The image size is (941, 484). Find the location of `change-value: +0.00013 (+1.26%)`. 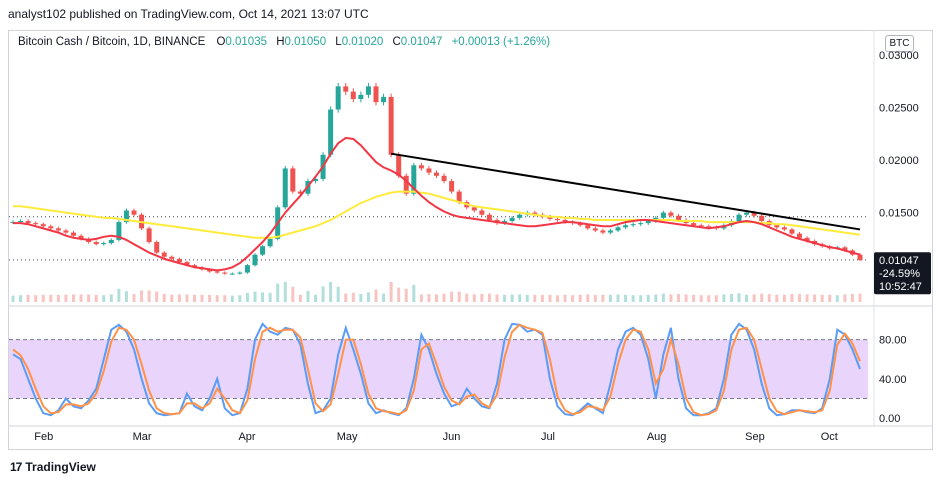

change-value: +0.00013 (+1.26%) is located at coordinates (501, 42).